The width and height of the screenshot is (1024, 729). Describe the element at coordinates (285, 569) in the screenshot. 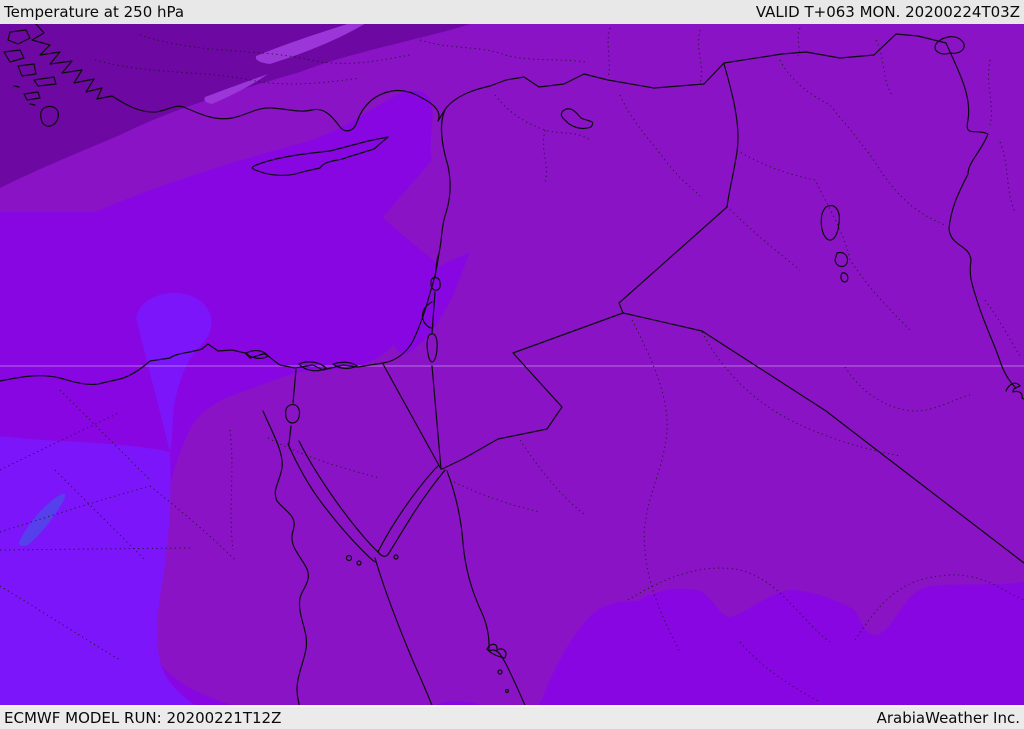

I see `nile-river` at that location.